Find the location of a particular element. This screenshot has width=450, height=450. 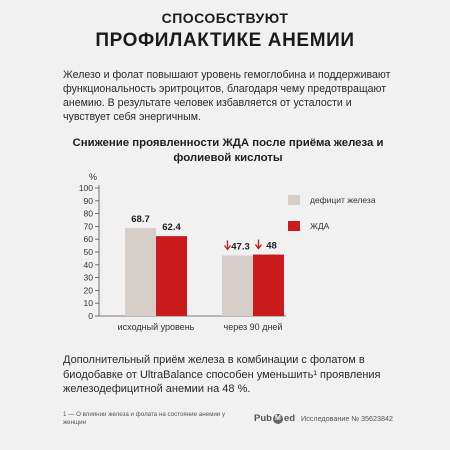

pubmed-logo-ed: ed is located at coordinates (289, 418).